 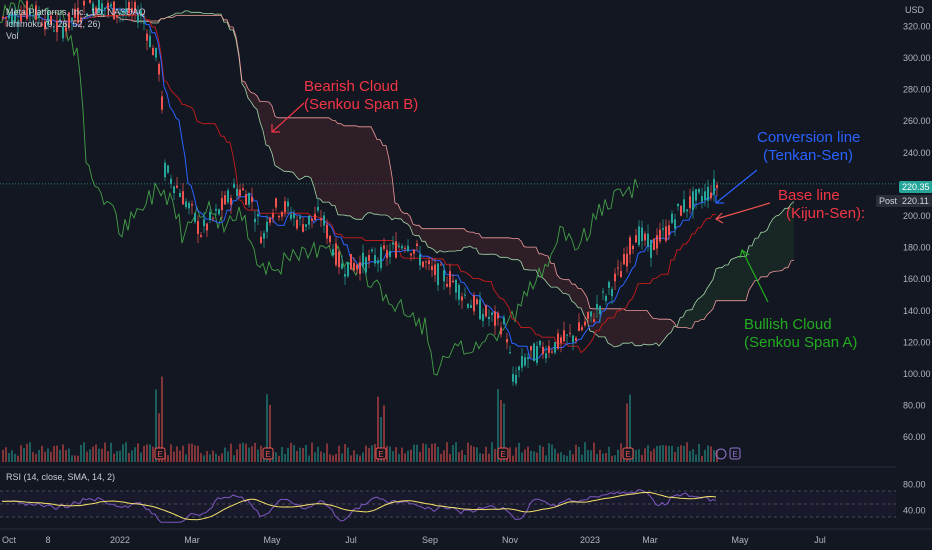 I want to click on bearish-arrow, so click(x=288, y=117).